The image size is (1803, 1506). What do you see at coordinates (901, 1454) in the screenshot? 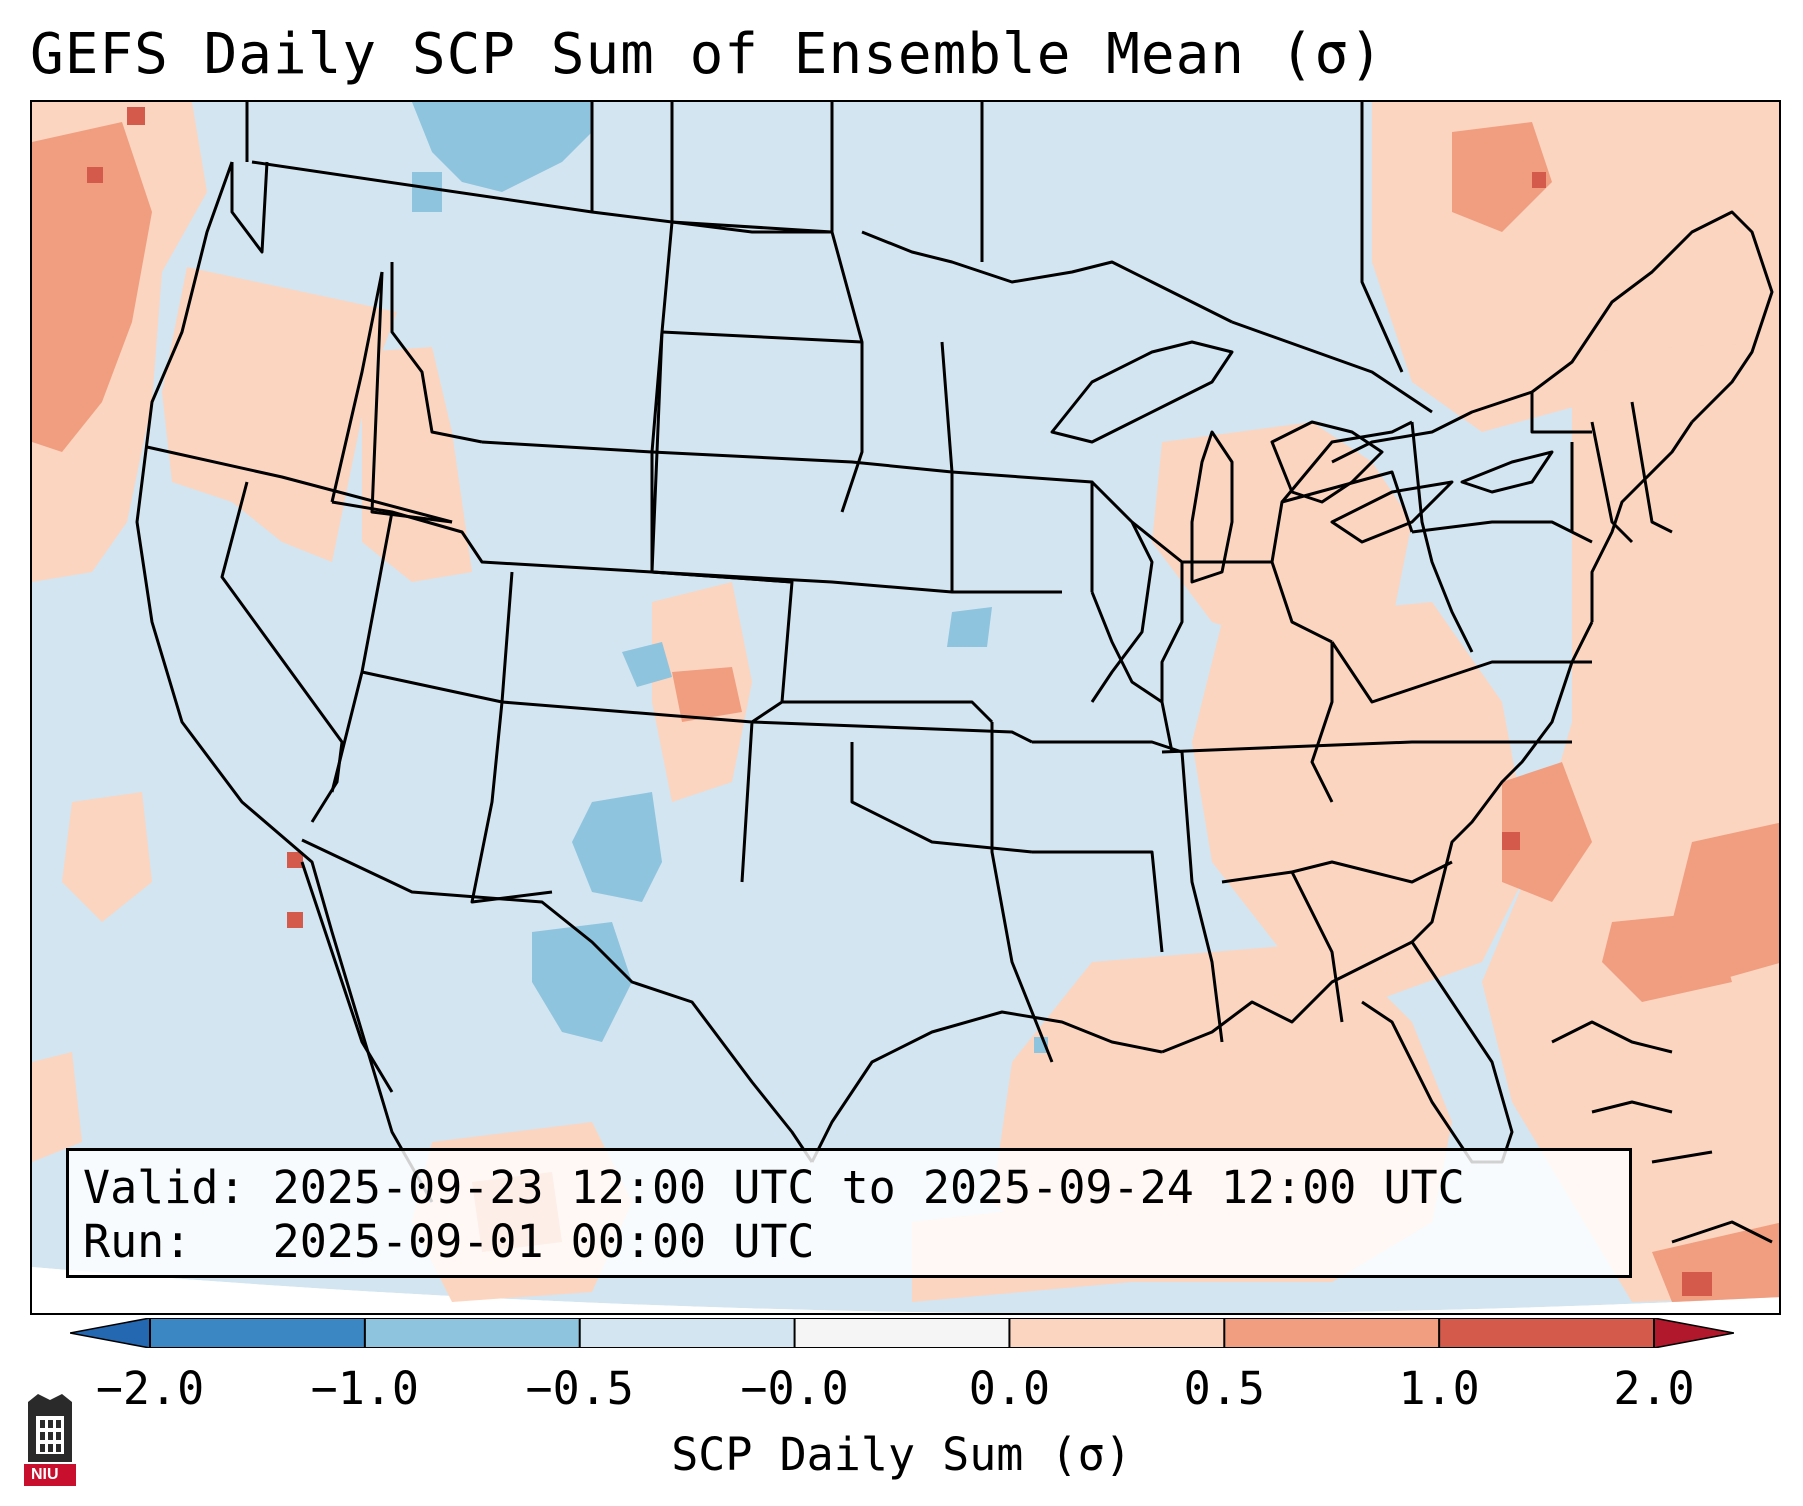
I see `colorbar-label: SCP Daily Sum (σ)` at bounding box center [901, 1454].